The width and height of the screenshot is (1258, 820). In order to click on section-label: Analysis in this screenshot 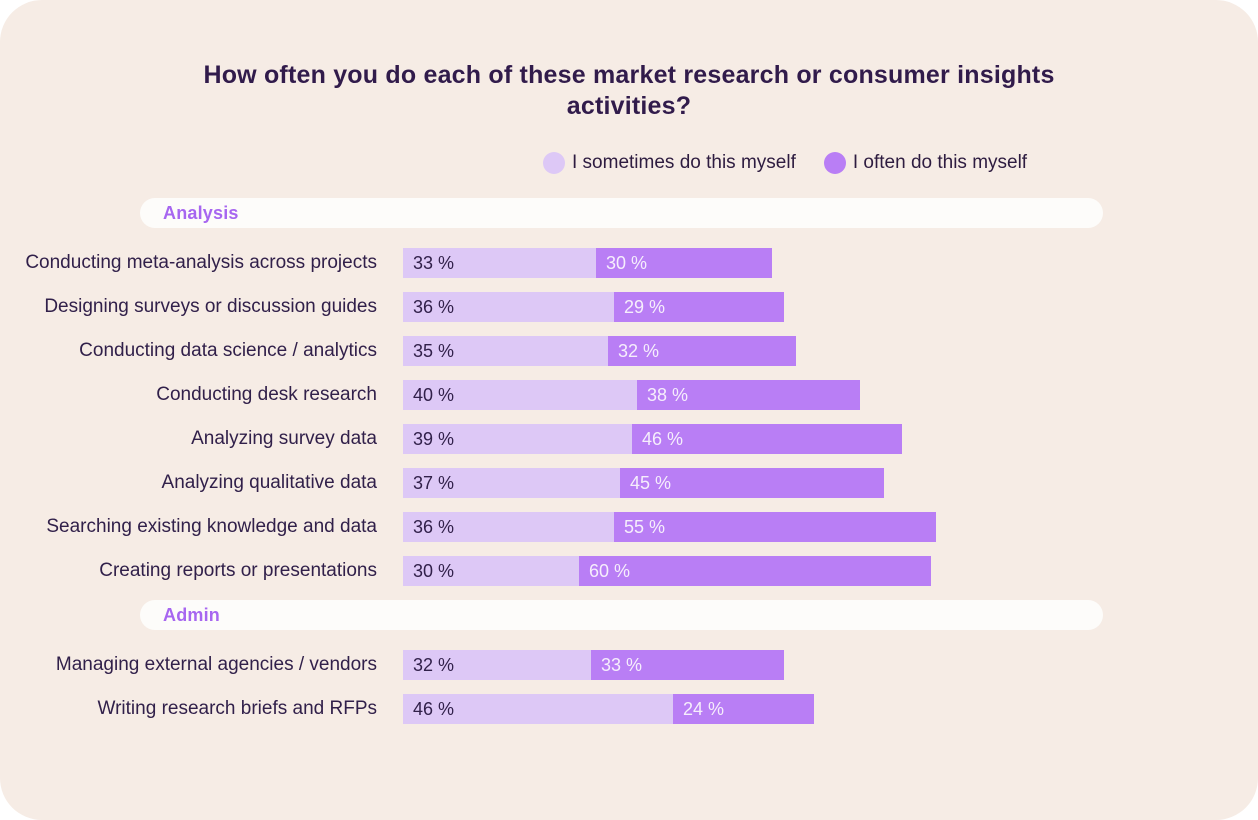, I will do `click(201, 212)`.